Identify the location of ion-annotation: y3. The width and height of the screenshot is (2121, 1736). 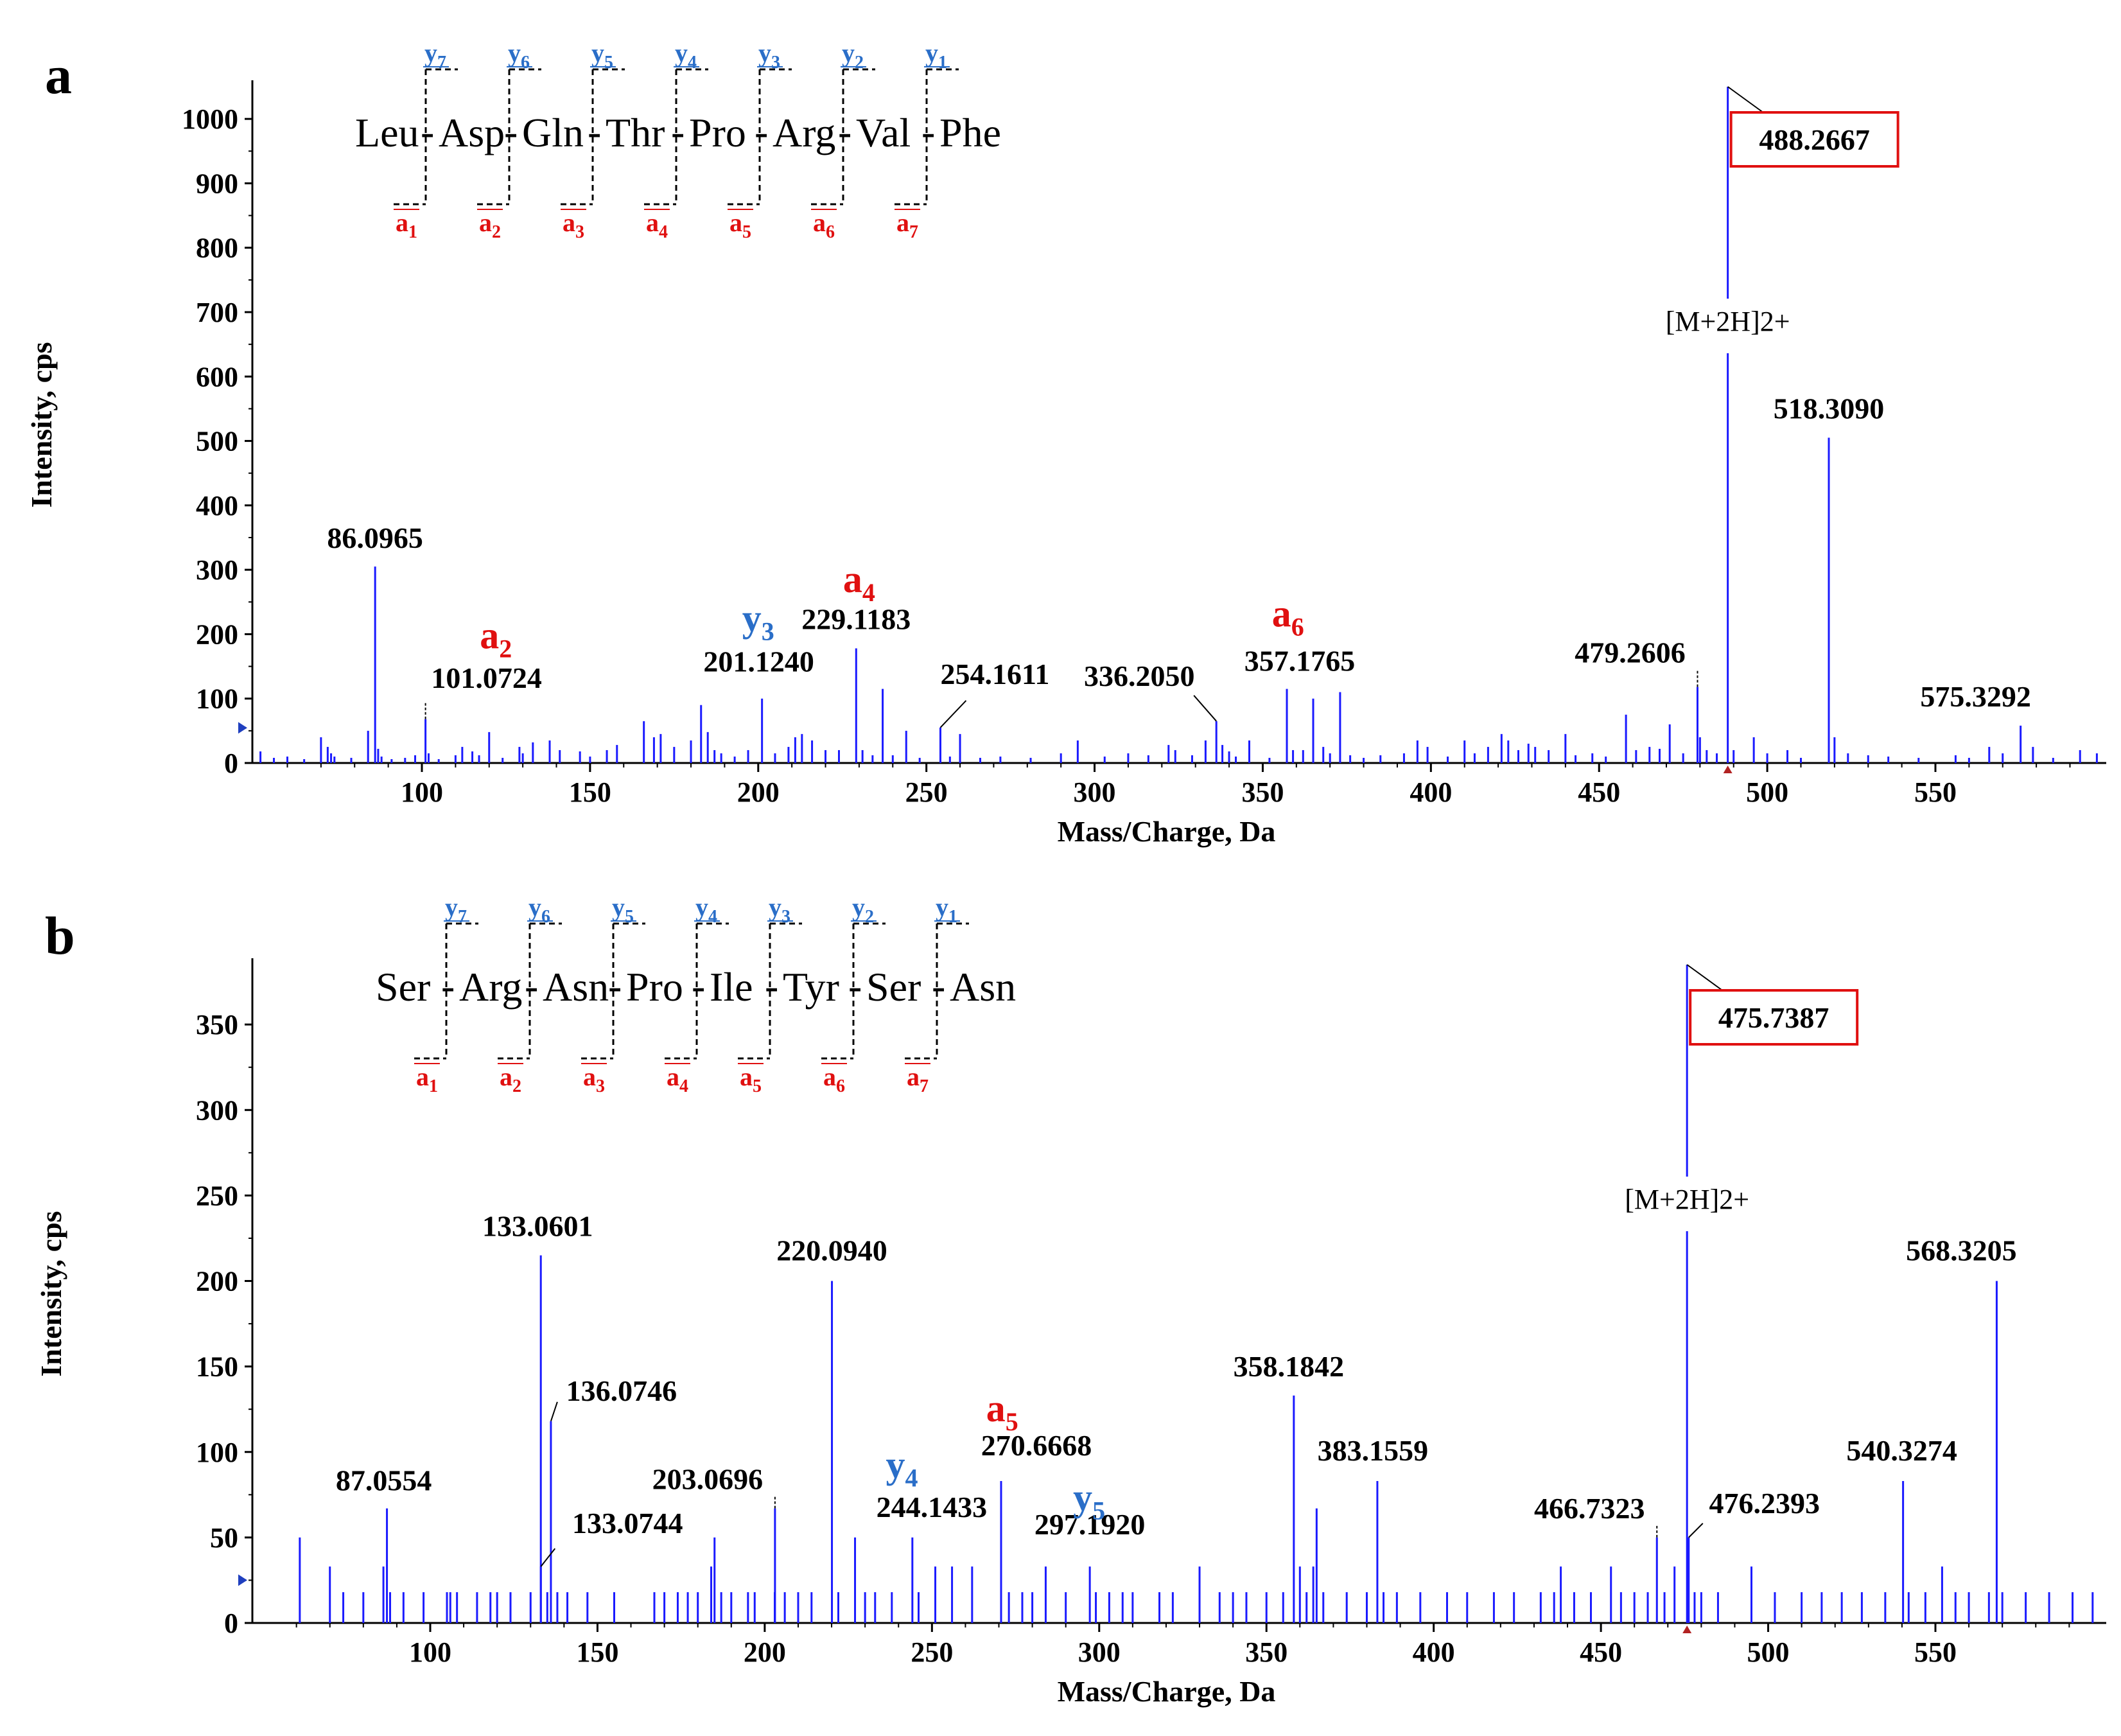
(758, 621).